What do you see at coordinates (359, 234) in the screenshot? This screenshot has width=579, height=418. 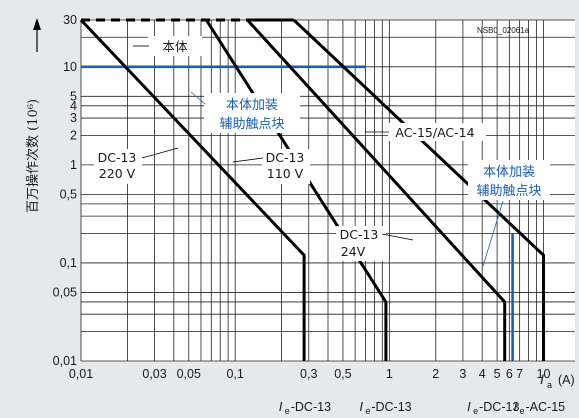 I see `dc13-24-label-a: DC-13` at bounding box center [359, 234].